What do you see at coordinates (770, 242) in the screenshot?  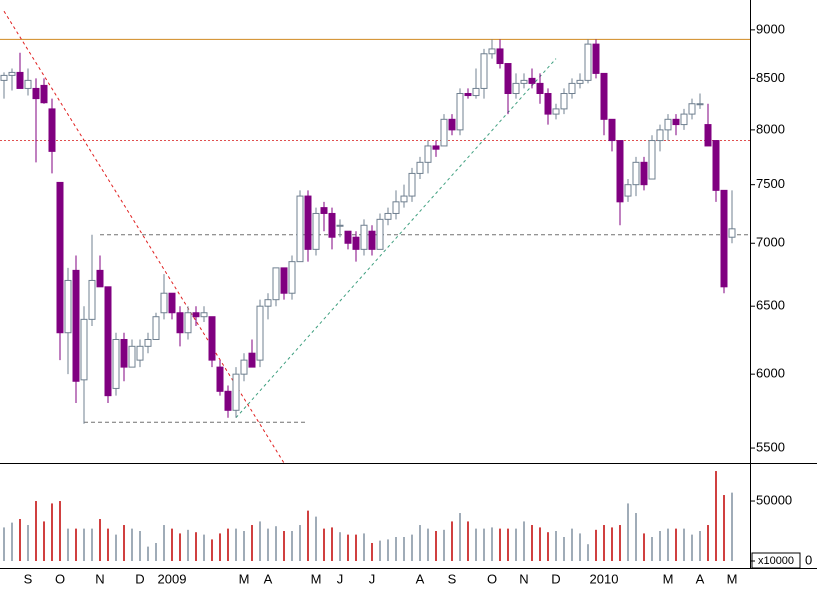 I see `y-tick-label: 7000` at bounding box center [770, 242].